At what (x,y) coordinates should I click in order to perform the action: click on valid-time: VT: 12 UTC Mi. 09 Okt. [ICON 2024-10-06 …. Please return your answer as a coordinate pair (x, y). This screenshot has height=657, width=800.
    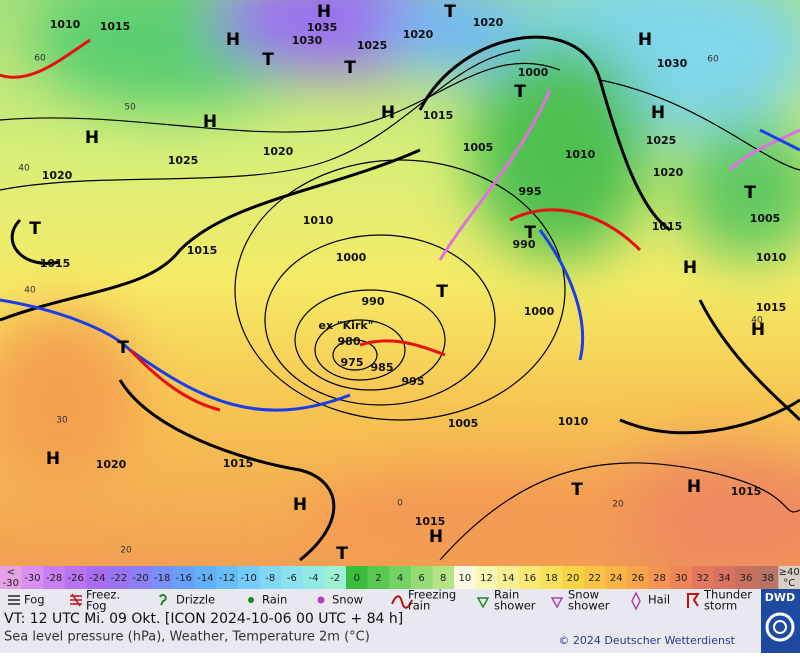
    Looking at the image, I should click on (203, 619).